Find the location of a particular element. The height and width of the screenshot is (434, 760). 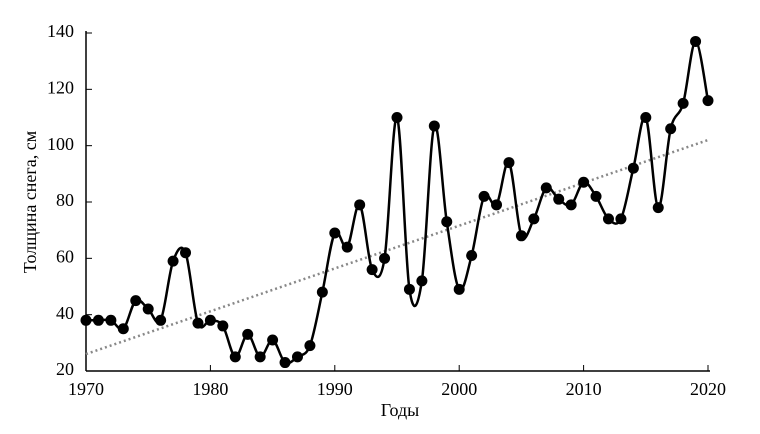

x-tick-label: 2000 is located at coordinates (459, 389).